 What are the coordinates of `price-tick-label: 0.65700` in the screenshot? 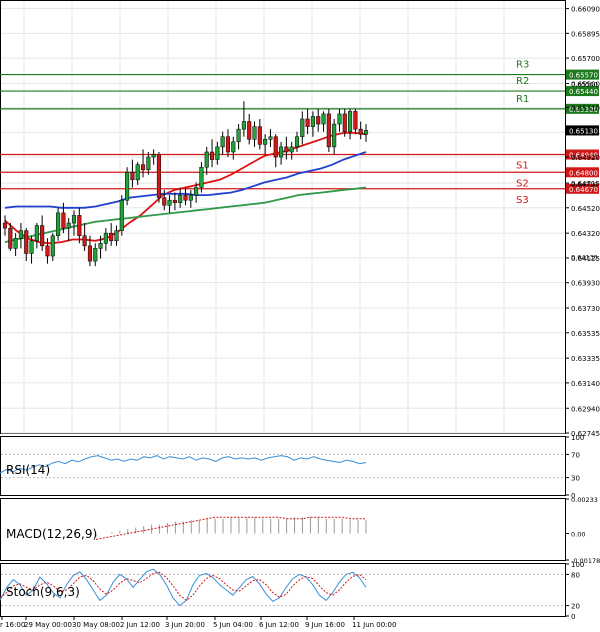 It's located at (585, 59).